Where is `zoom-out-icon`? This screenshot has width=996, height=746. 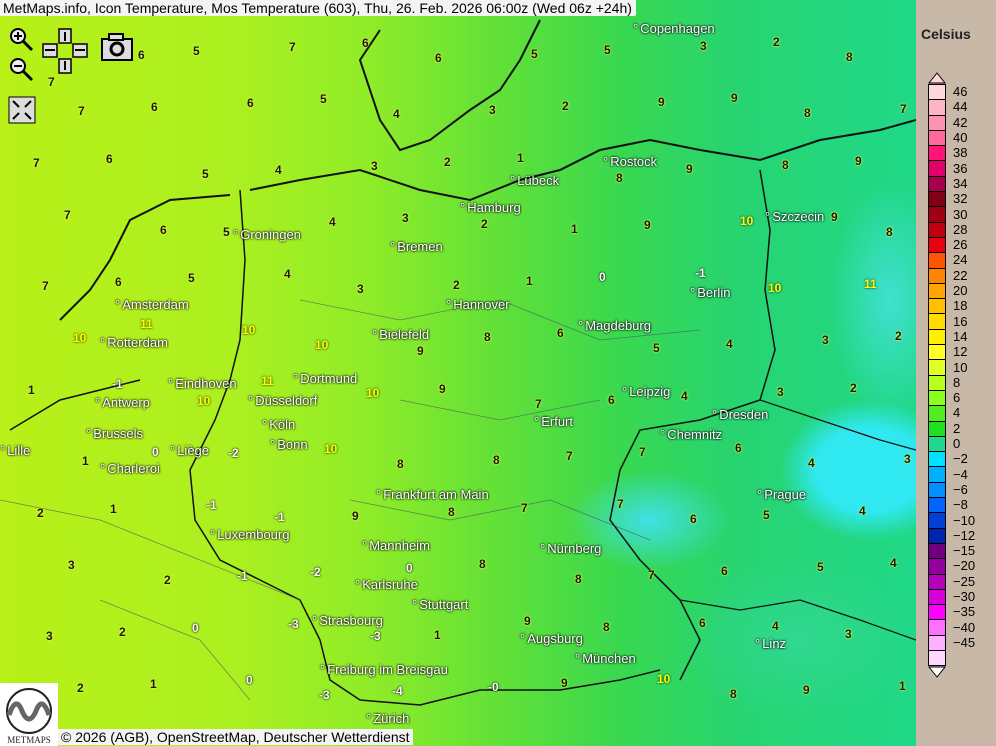 zoom-out-icon is located at coordinates (22, 70).